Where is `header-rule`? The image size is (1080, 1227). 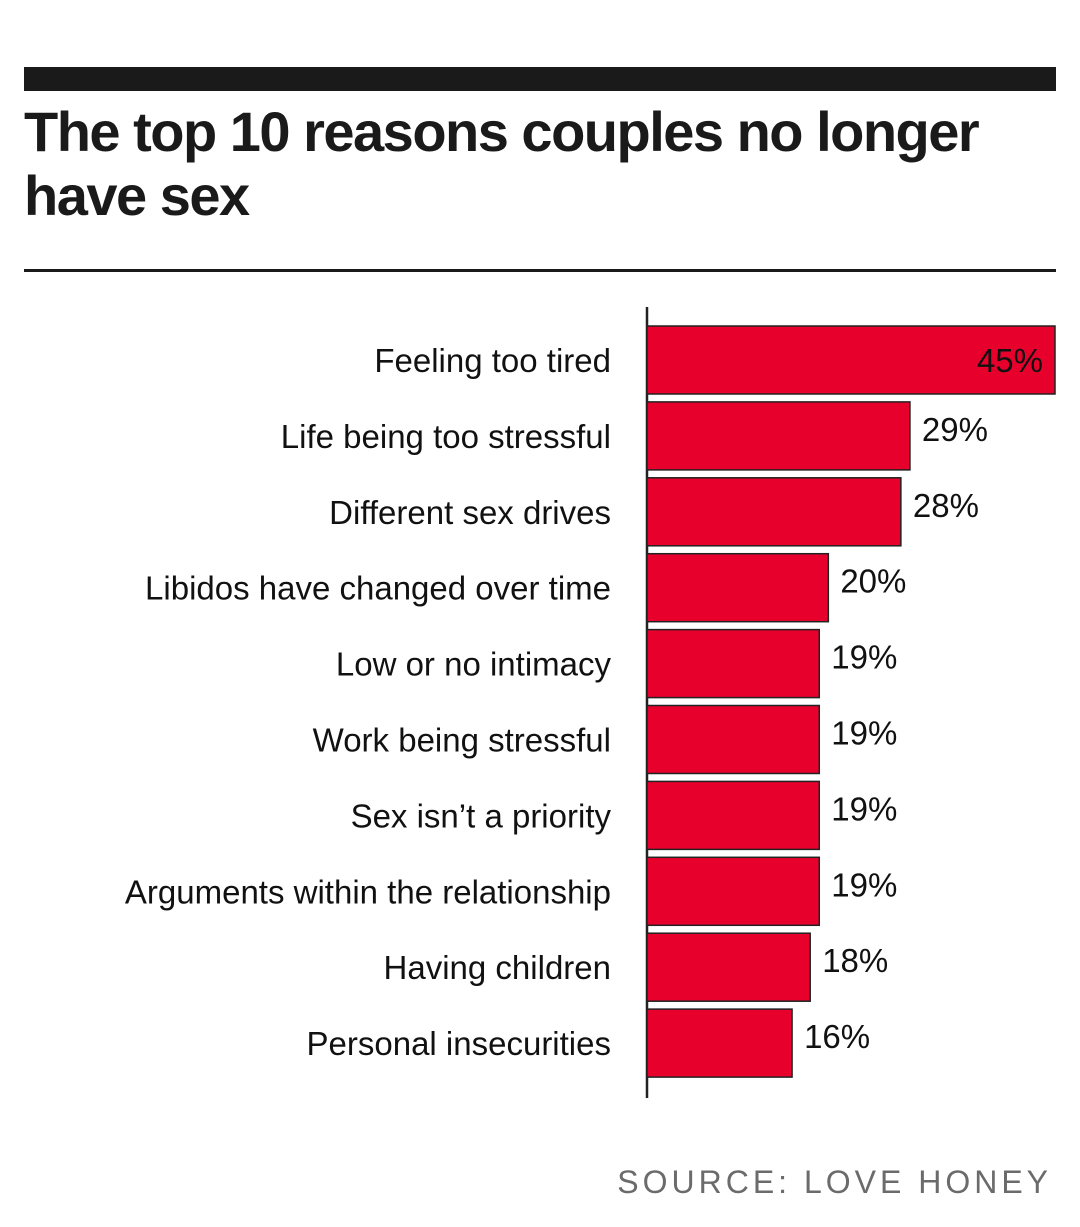 header-rule is located at coordinates (540, 79).